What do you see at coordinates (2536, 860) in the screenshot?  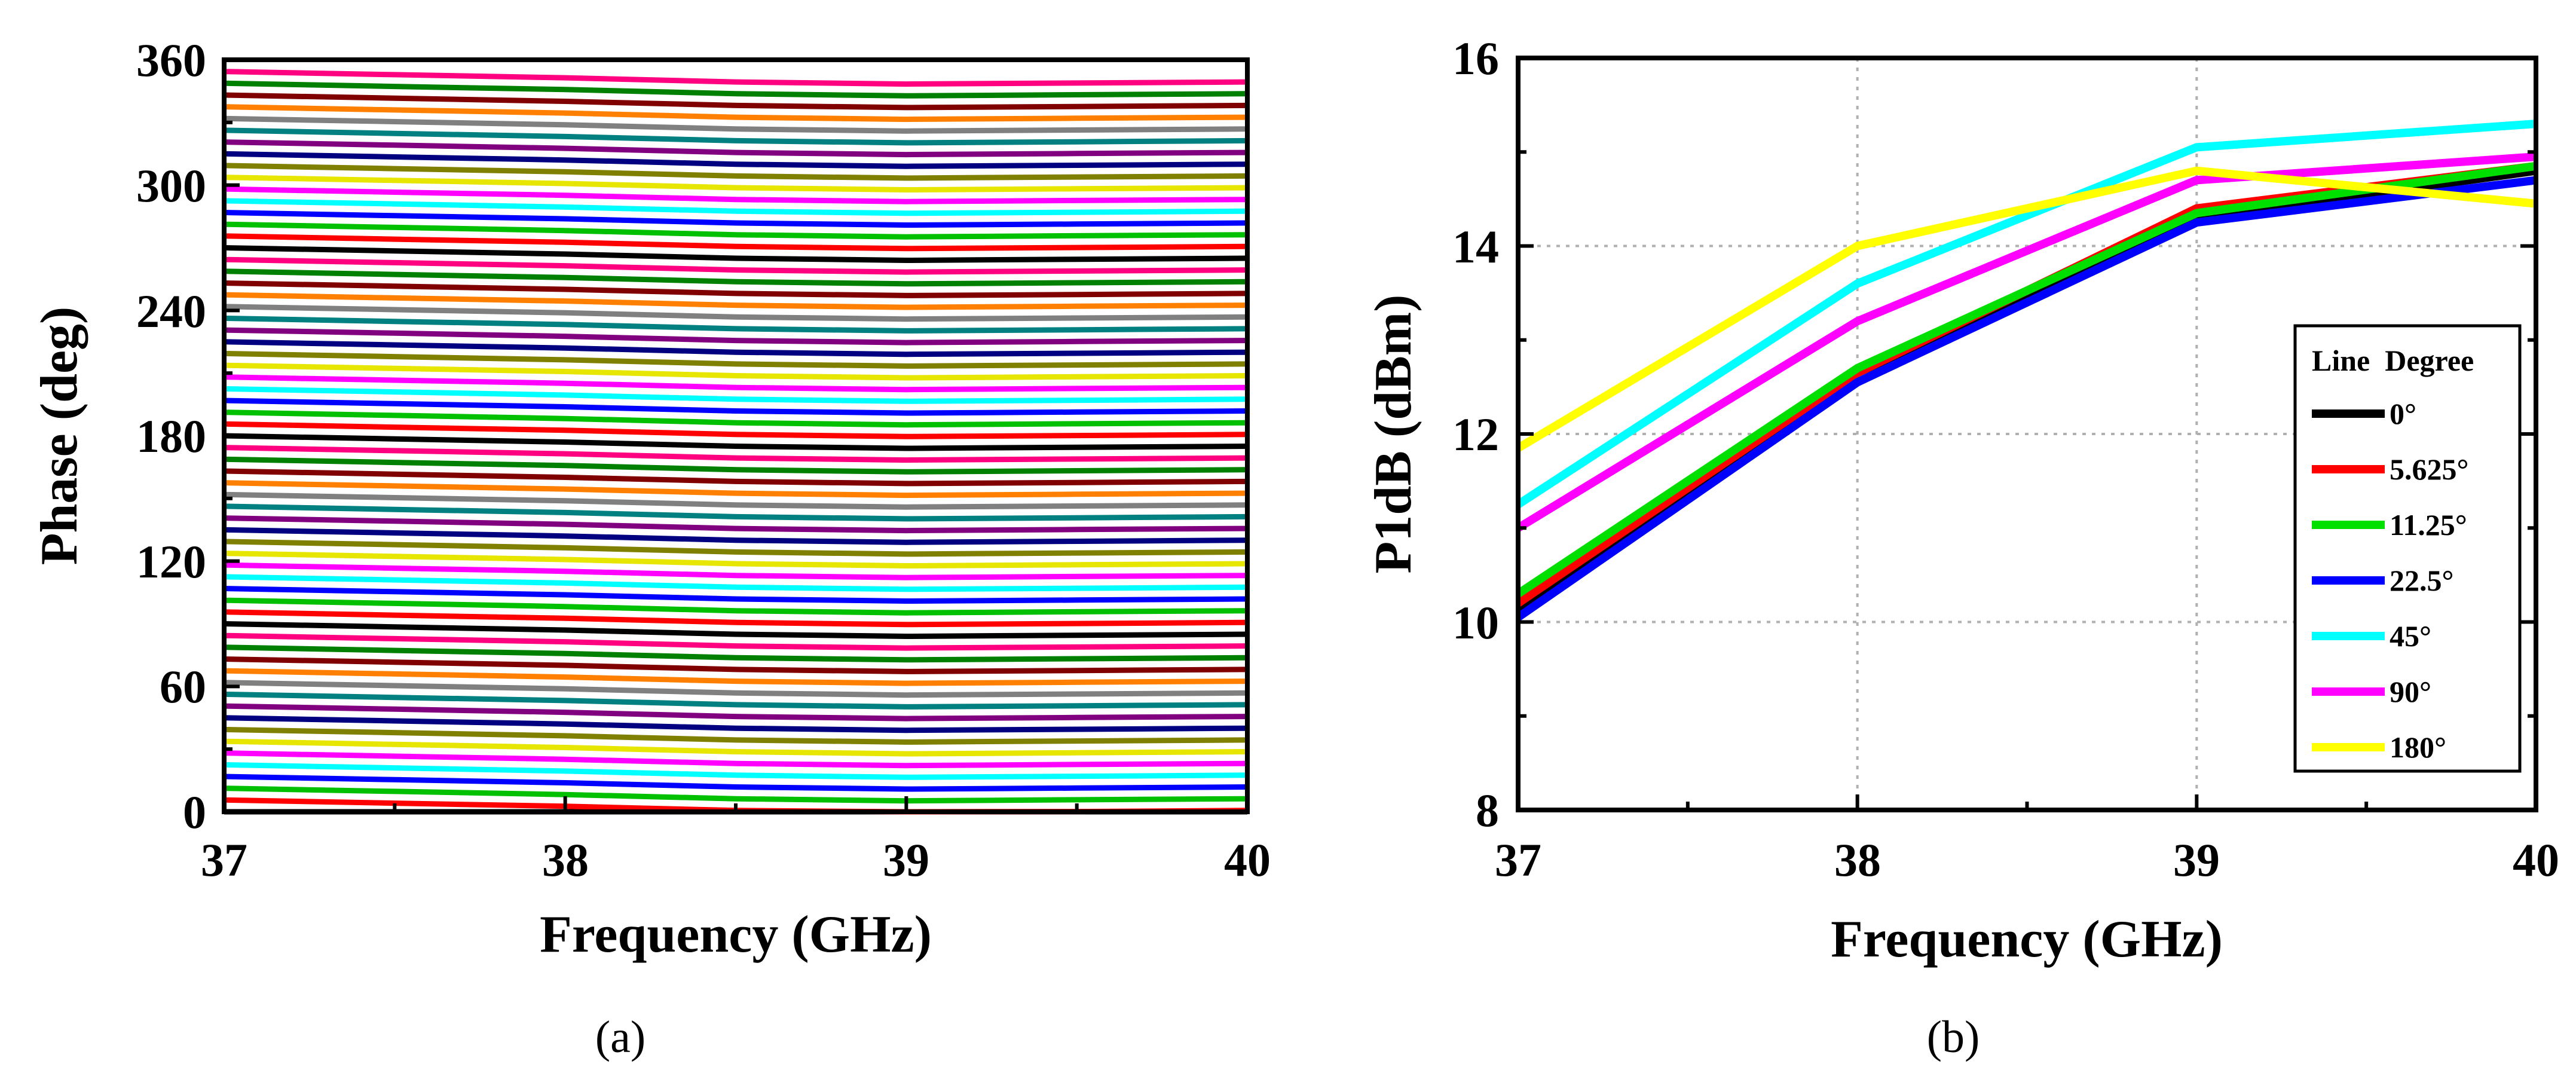 I see `panel-b-x-tick-label: 40` at bounding box center [2536, 860].